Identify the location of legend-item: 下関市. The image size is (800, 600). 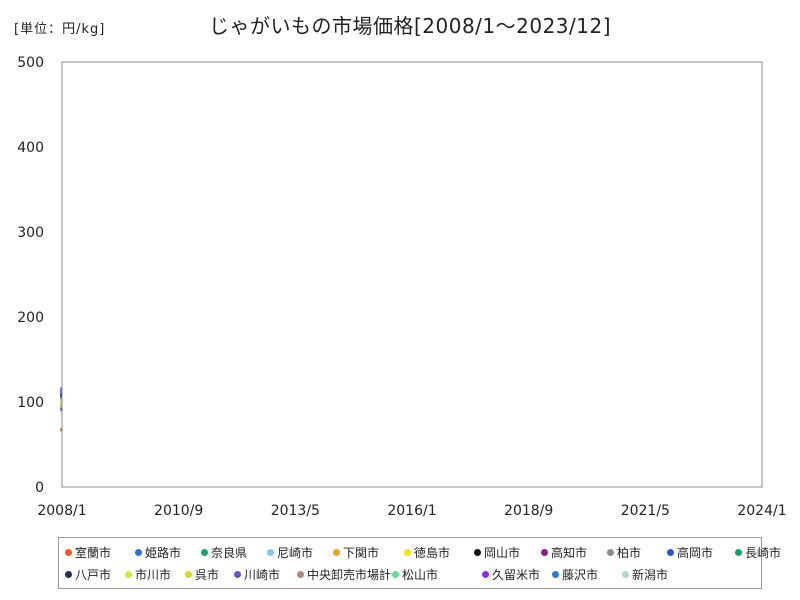
(356, 552).